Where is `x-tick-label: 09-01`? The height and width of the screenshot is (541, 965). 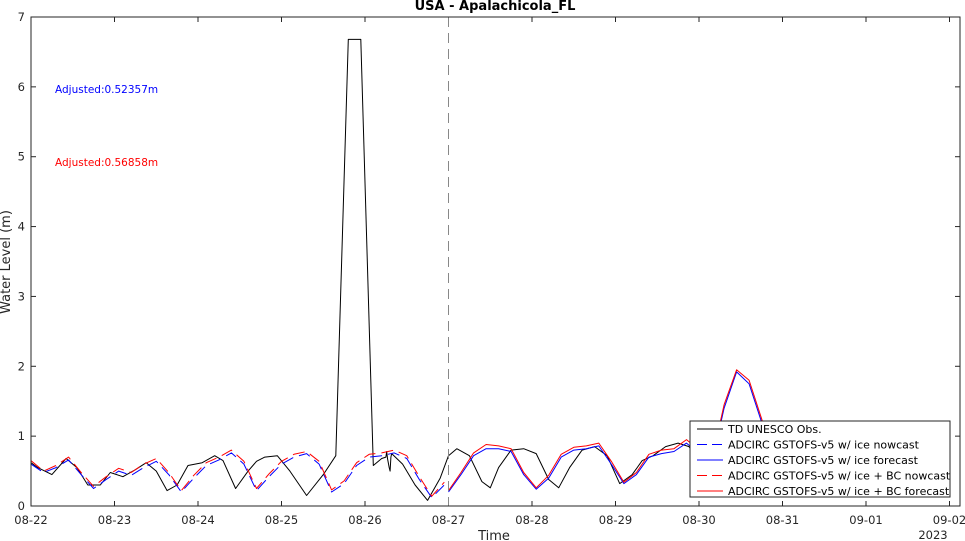
x-tick-label: 09-01 is located at coordinates (865, 520).